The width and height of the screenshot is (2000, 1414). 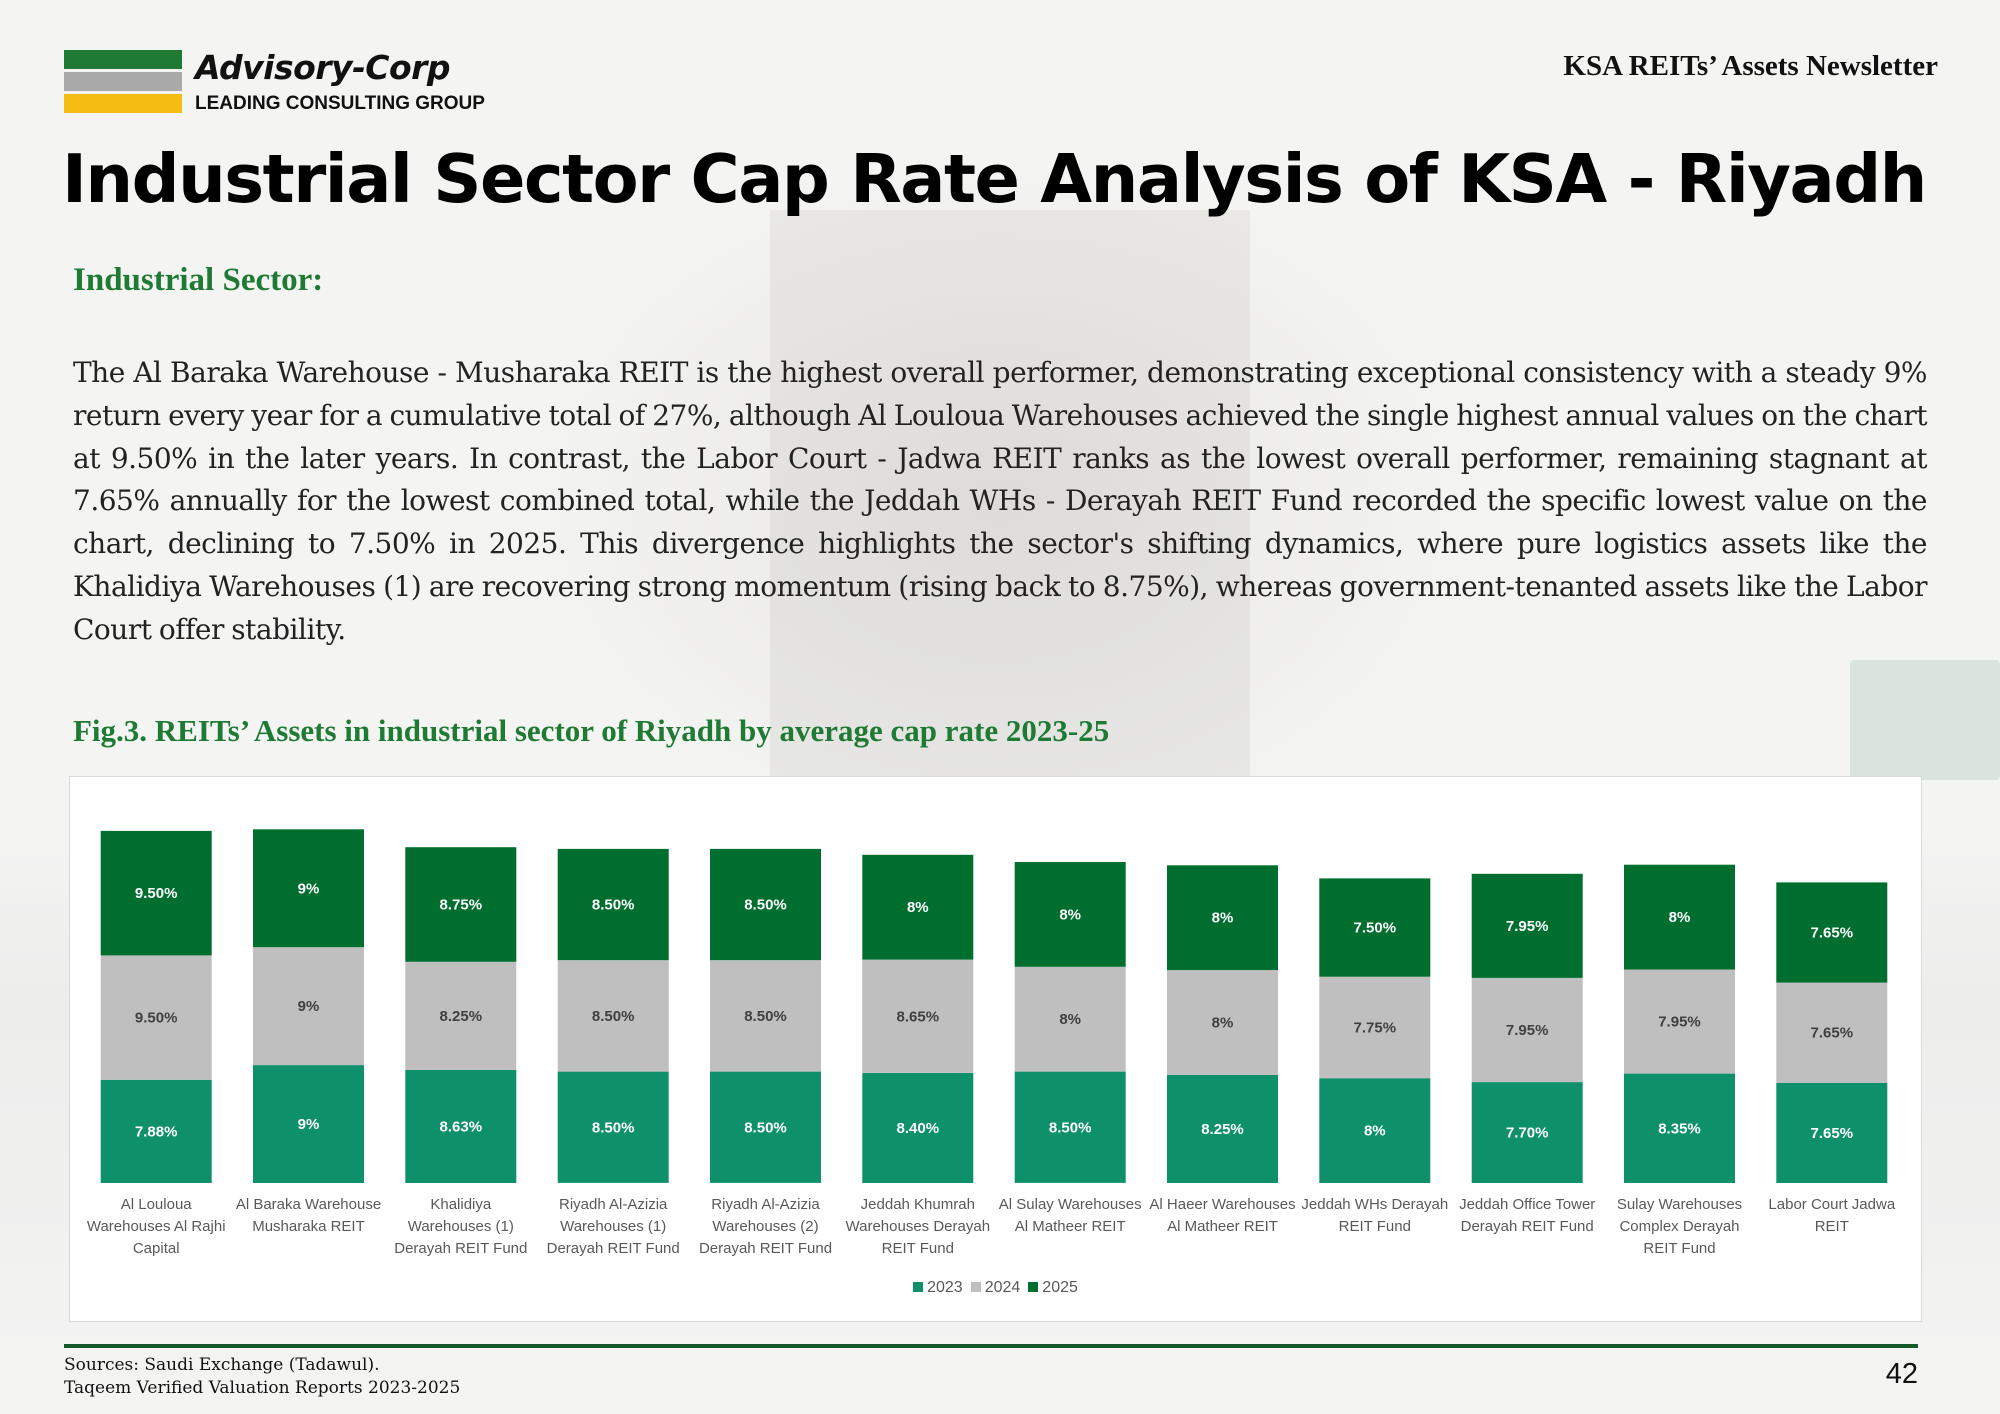 What do you see at coordinates (1010, 535) in the screenshot?
I see `background-building` at bounding box center [1010, 535].